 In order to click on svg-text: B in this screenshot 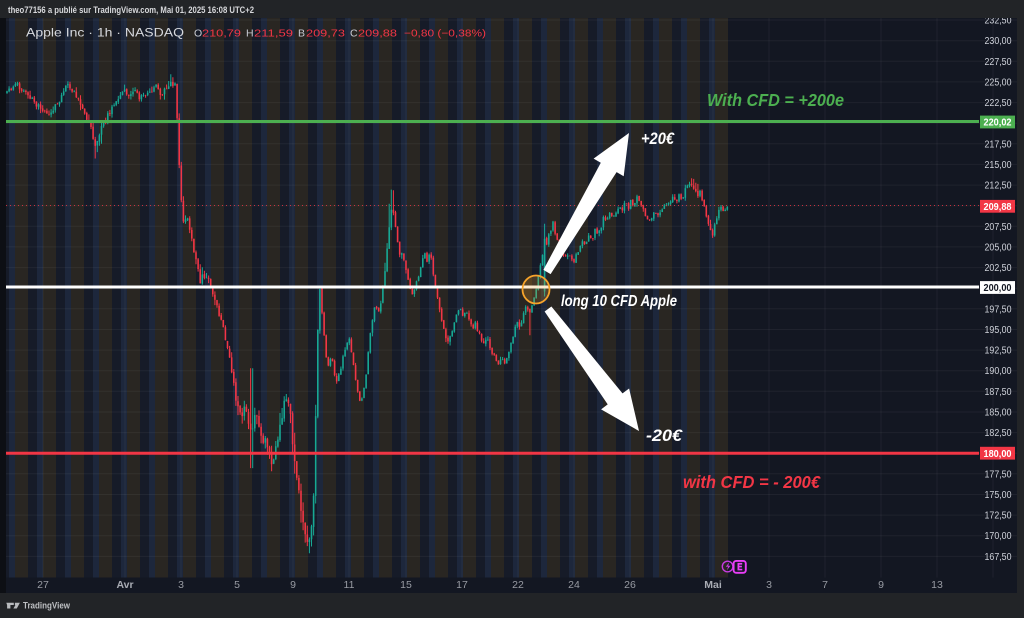, I will do `click(301, 34)`.